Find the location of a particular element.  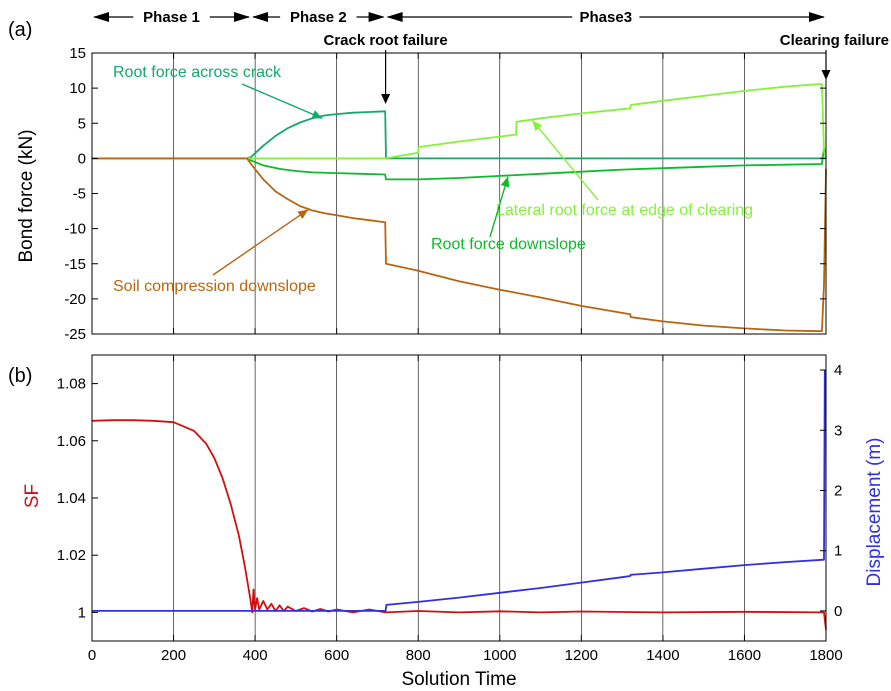

event-label-clearing-failure: Clearing failure is located at coordinates (834, 40).